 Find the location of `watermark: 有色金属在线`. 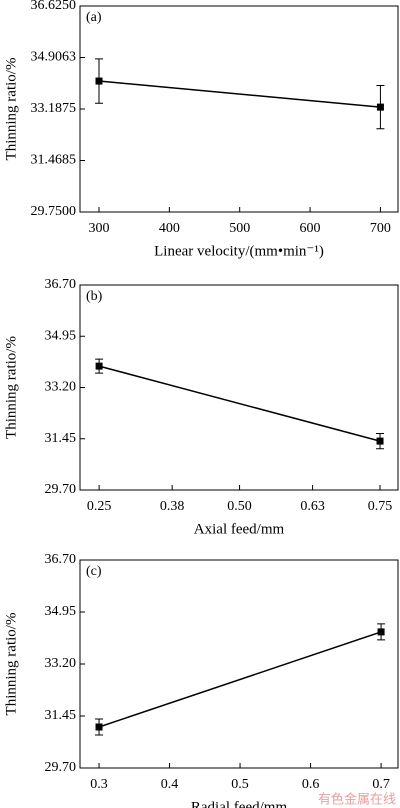

watermark: 有色金属在线 is located at coordinates (357, 800).